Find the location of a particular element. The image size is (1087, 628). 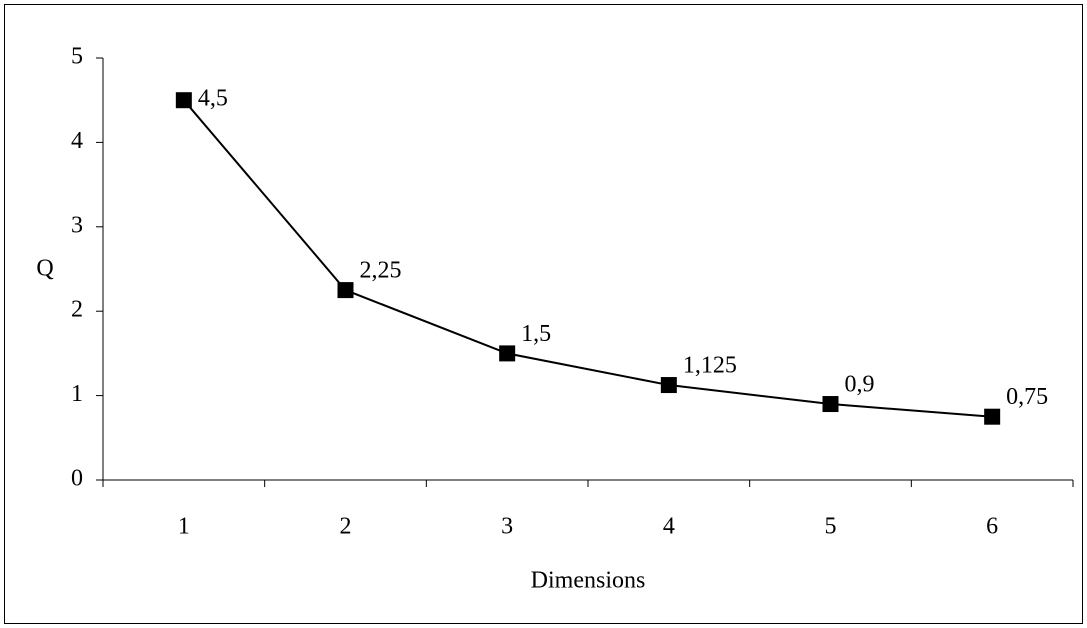

value-label: 0,75 is located at coordinates (1027, 397).